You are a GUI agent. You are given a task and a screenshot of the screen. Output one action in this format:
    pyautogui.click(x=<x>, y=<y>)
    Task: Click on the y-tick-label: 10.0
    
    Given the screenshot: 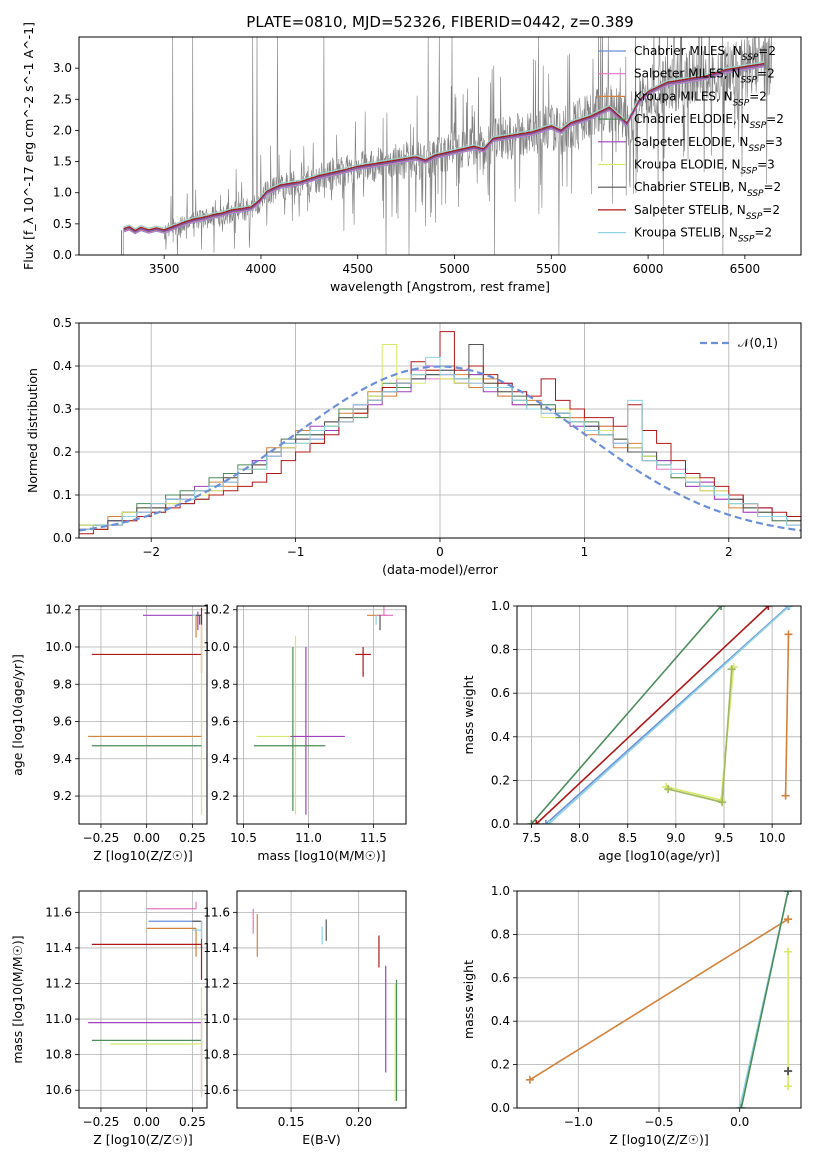 What is the action you would take?
    pyautogui.click(x=216, y=647)
    